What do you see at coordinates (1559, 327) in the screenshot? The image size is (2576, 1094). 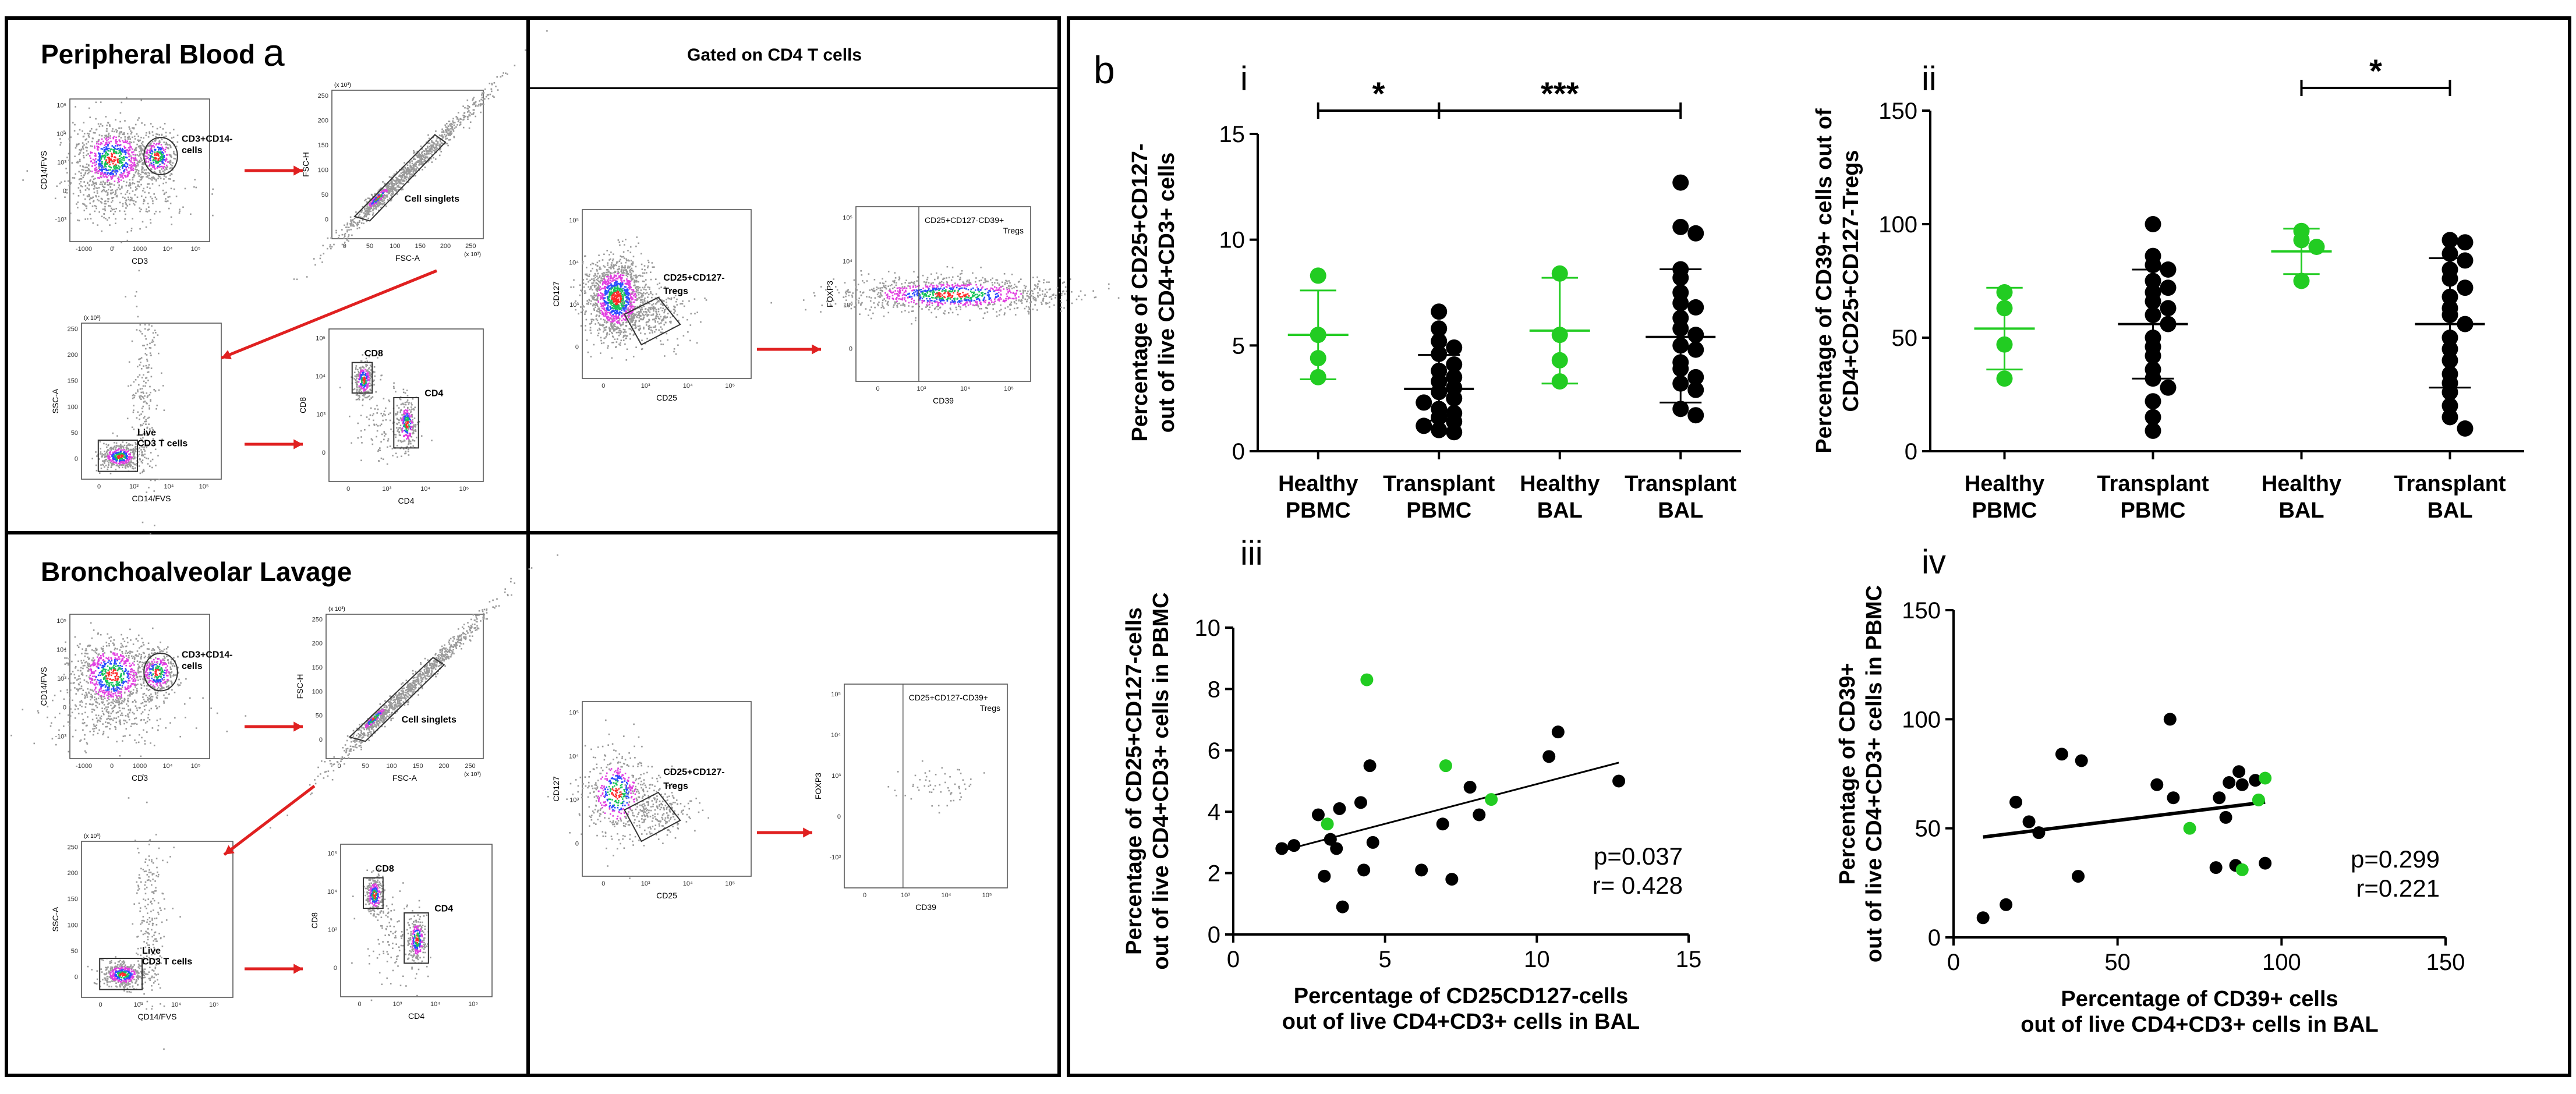 I see `group-healthy-bal` at bounding box center [1559, 327].